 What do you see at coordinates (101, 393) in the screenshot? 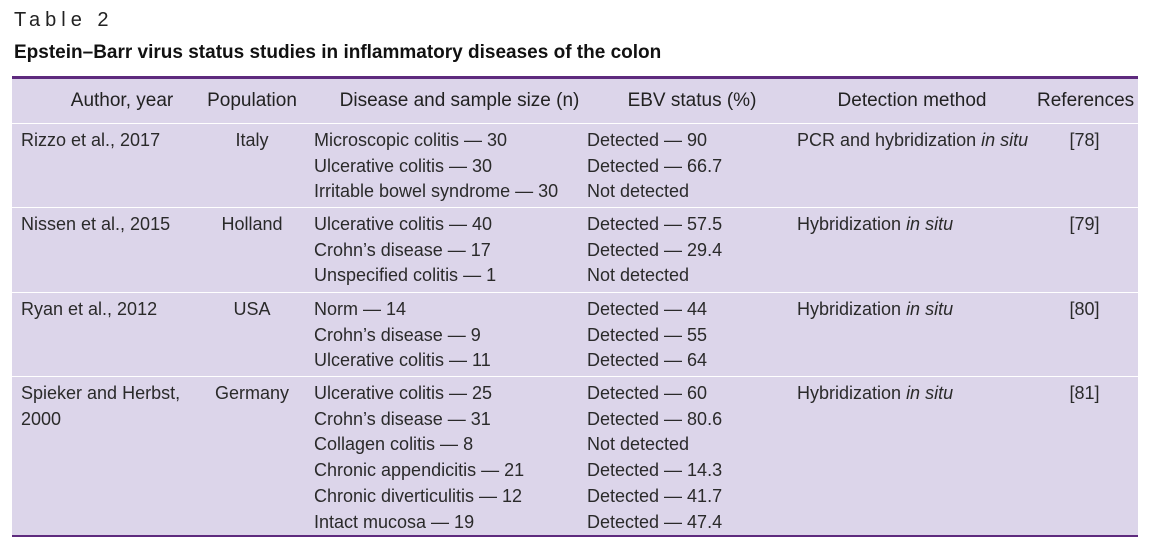
I see `author-line: Spieker and Herbst,` at bounding box center [101, 393].